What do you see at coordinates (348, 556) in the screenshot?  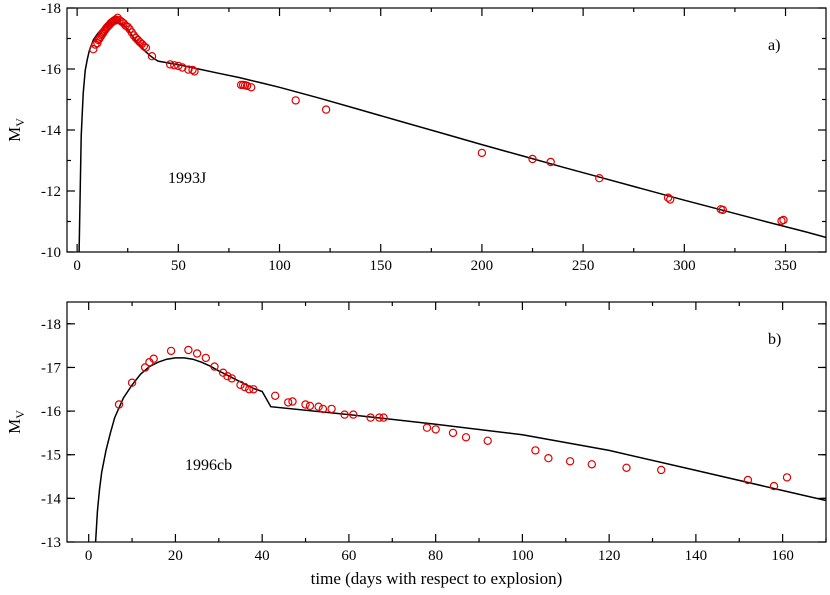 I see `x-tick-label: 60` at bounding box center [348, 556].